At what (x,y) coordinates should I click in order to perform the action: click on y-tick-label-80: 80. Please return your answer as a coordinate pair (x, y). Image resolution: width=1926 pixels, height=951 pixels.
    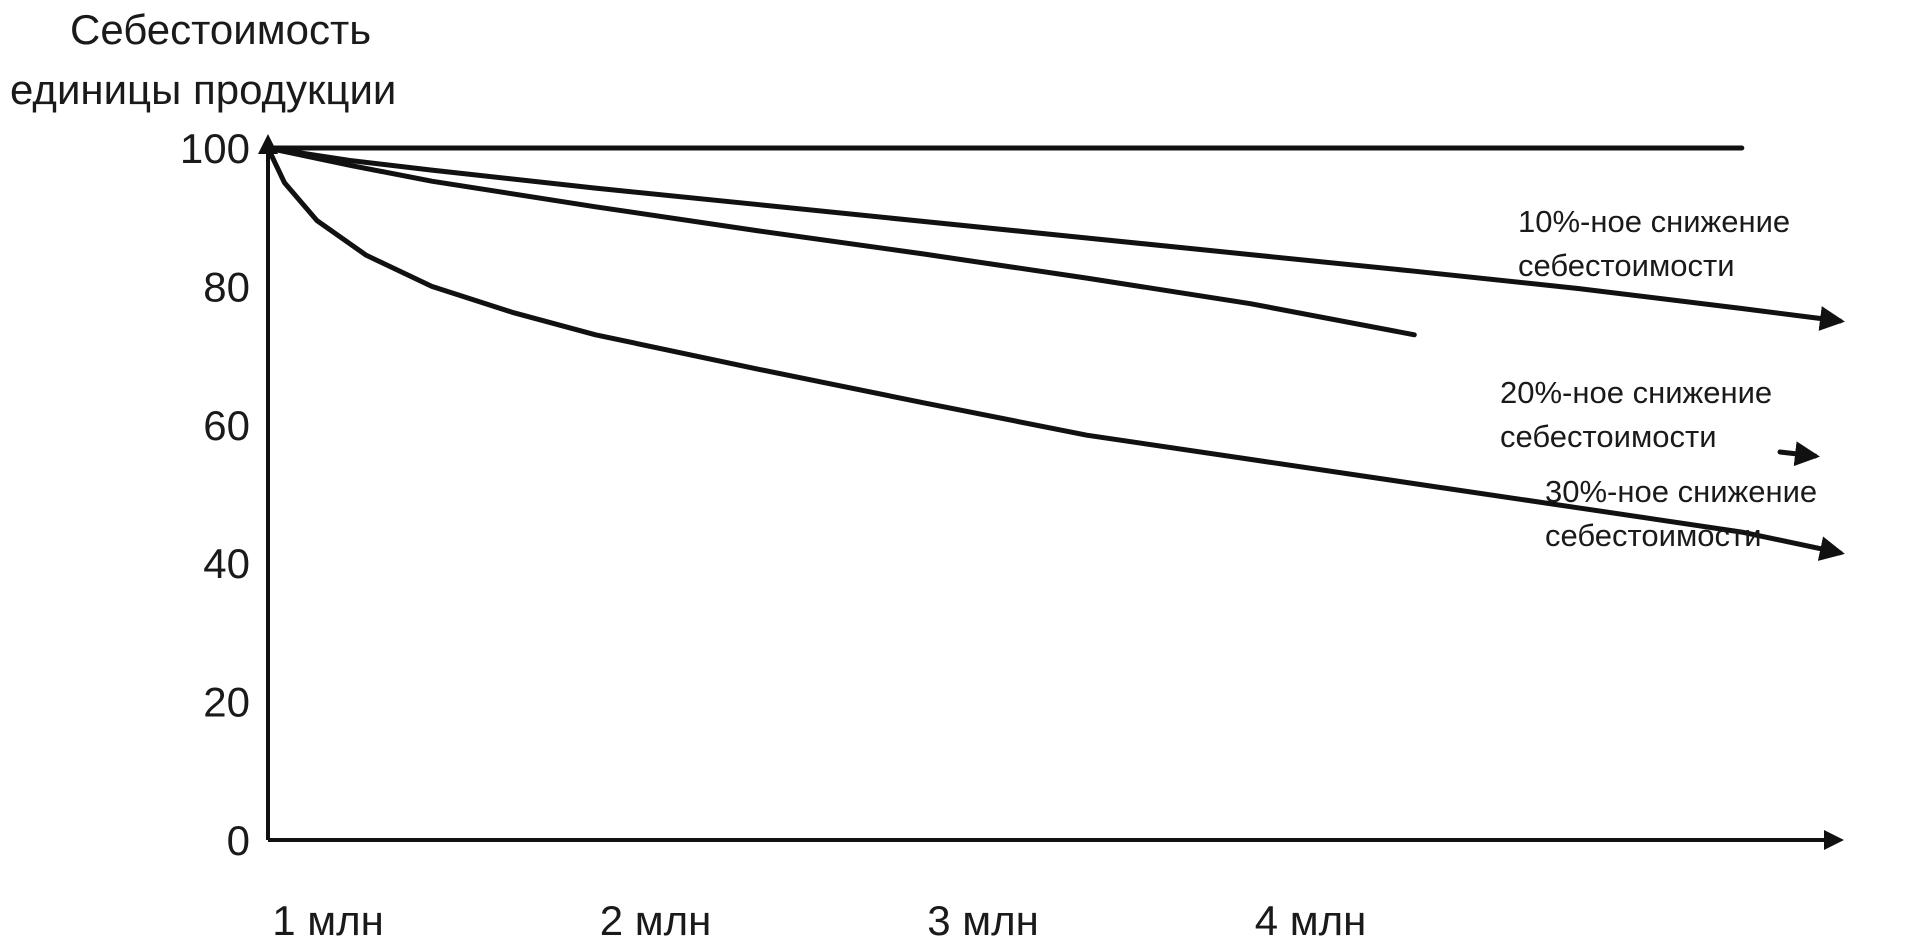
    Looking at the image, I should click on (226, 286).